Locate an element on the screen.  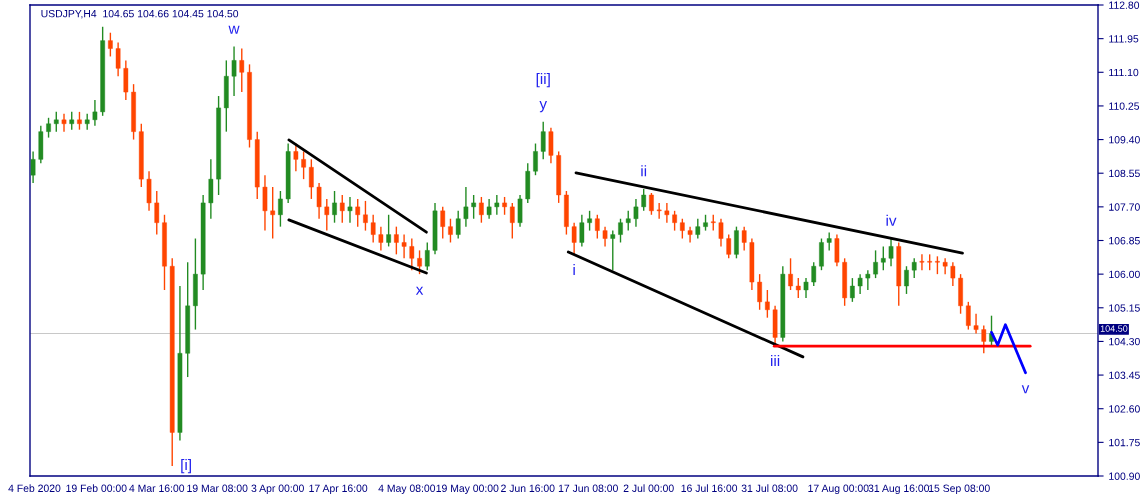
x-tick-label: 16 Jul 16:00 is located at coordinates (709, 488).